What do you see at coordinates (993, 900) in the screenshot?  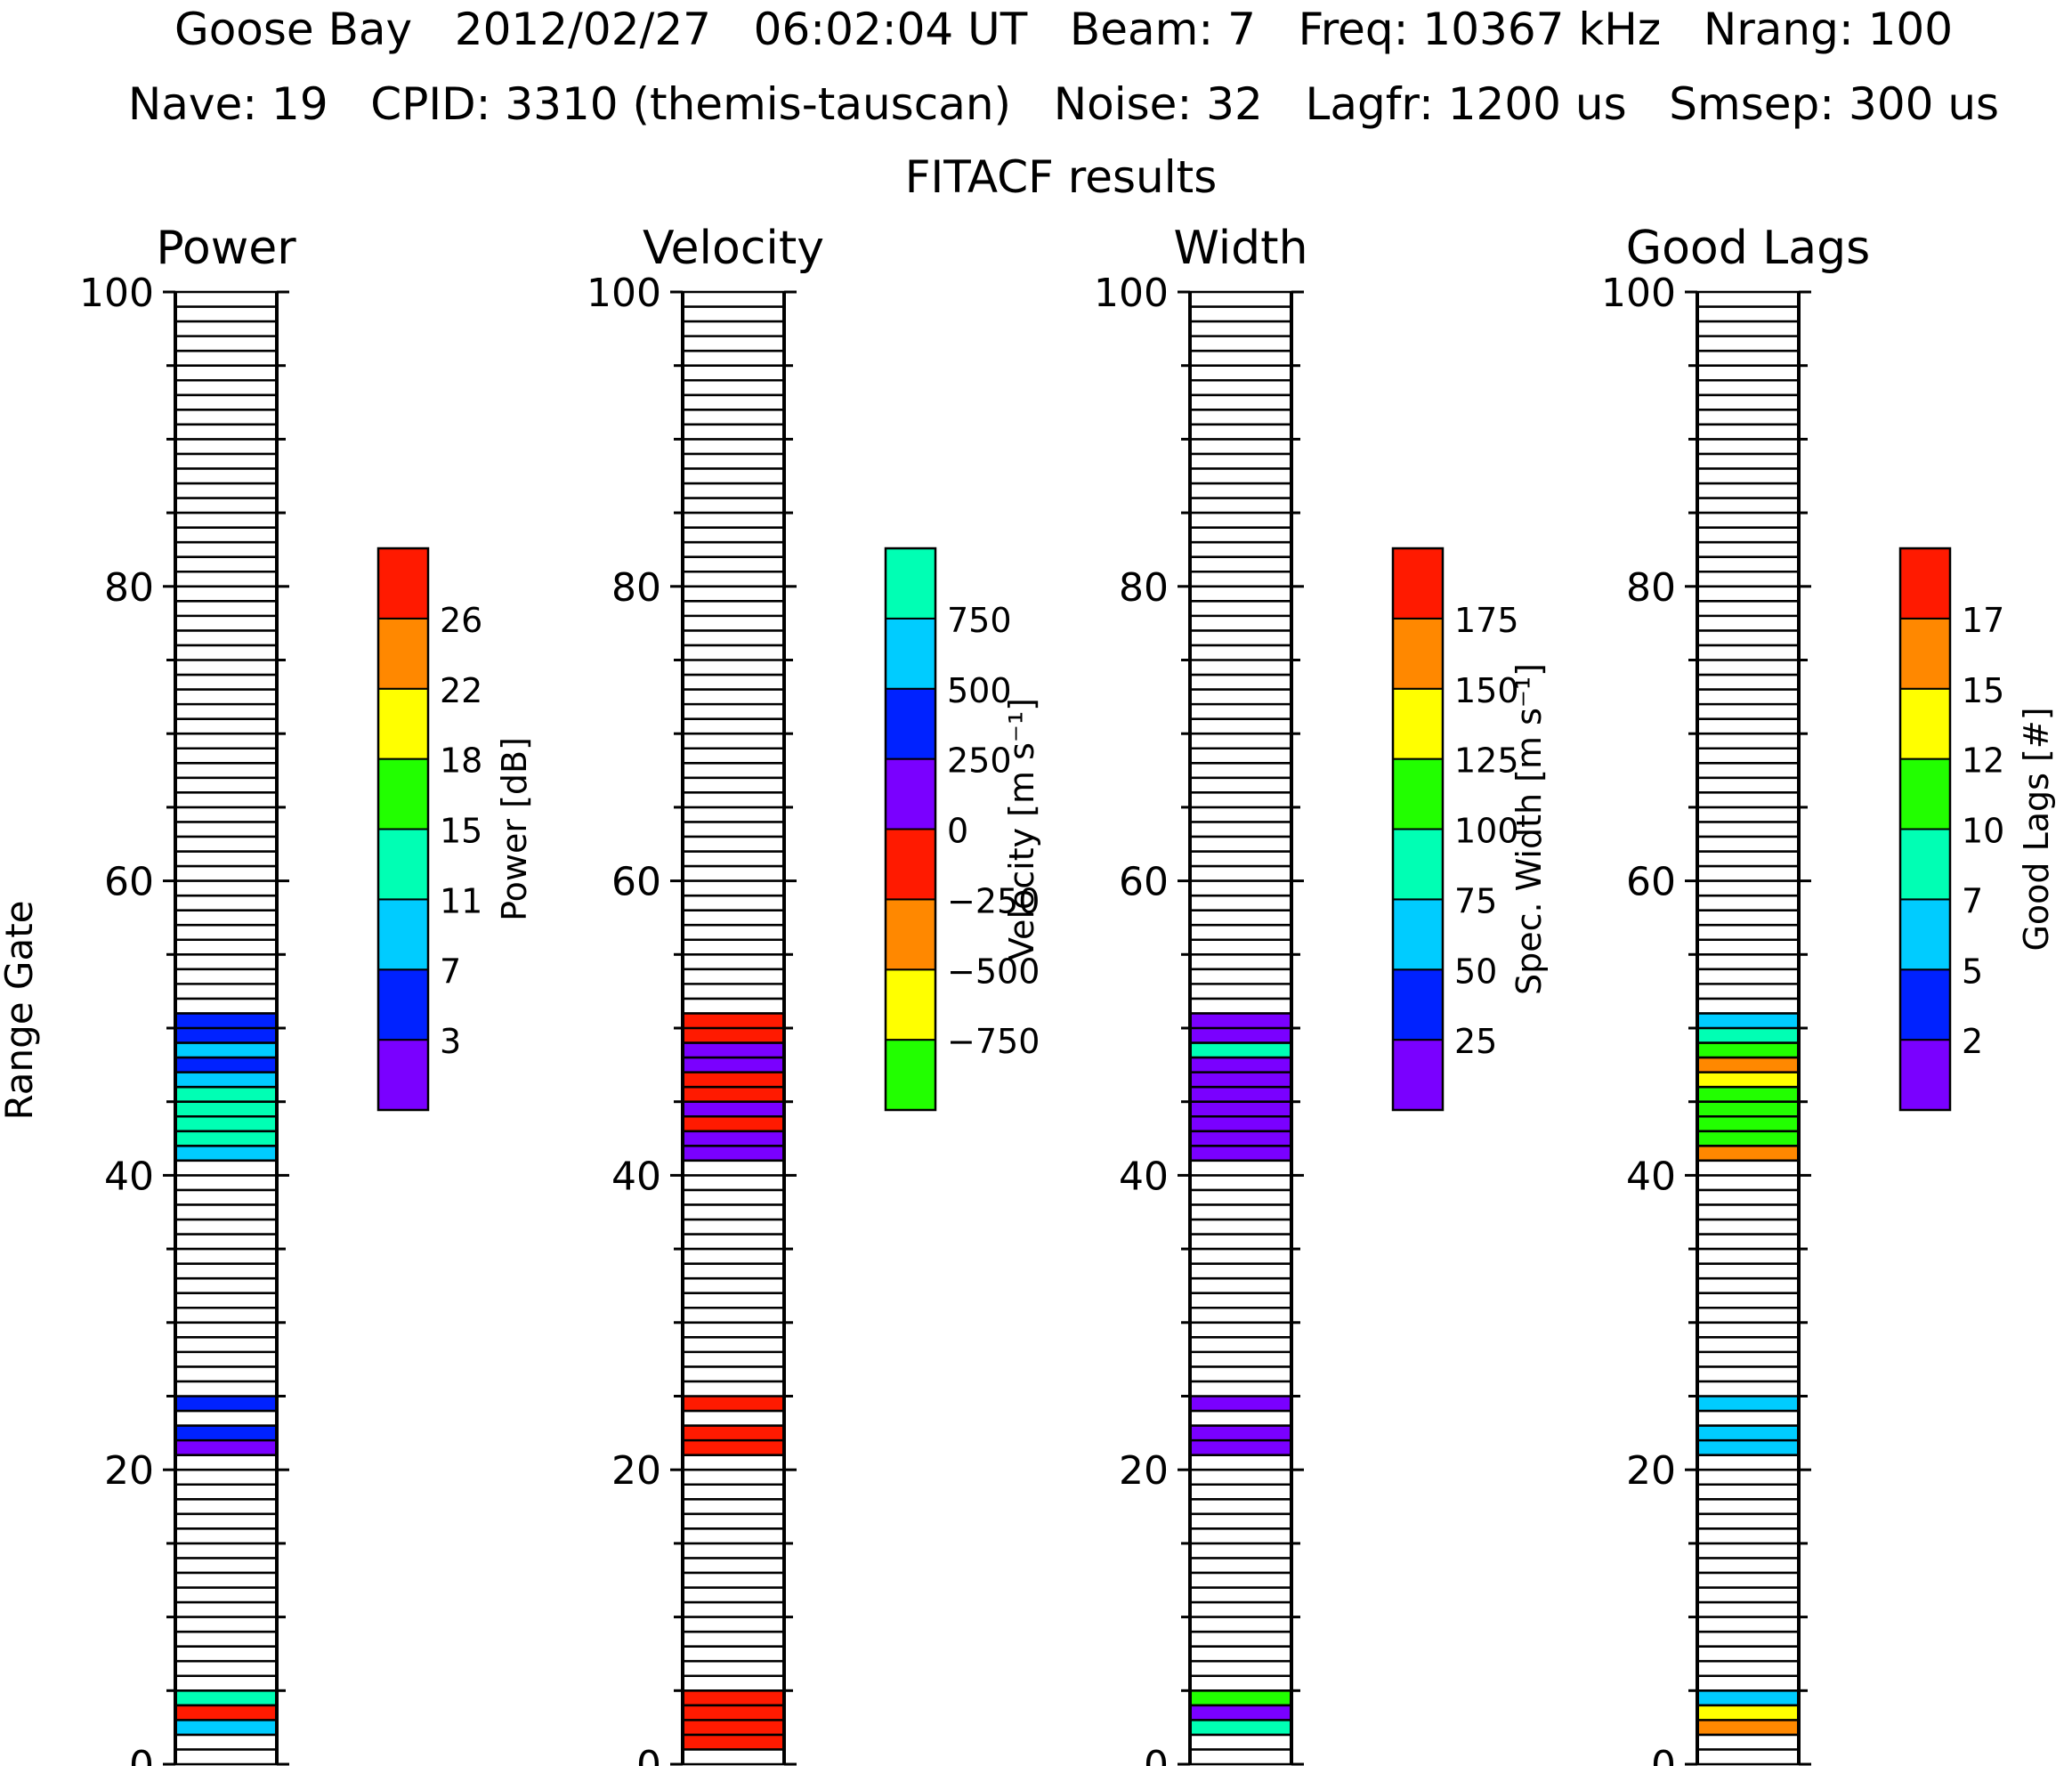 I see `colorbar-tick-label: −250` at bounding box center [993, 900].